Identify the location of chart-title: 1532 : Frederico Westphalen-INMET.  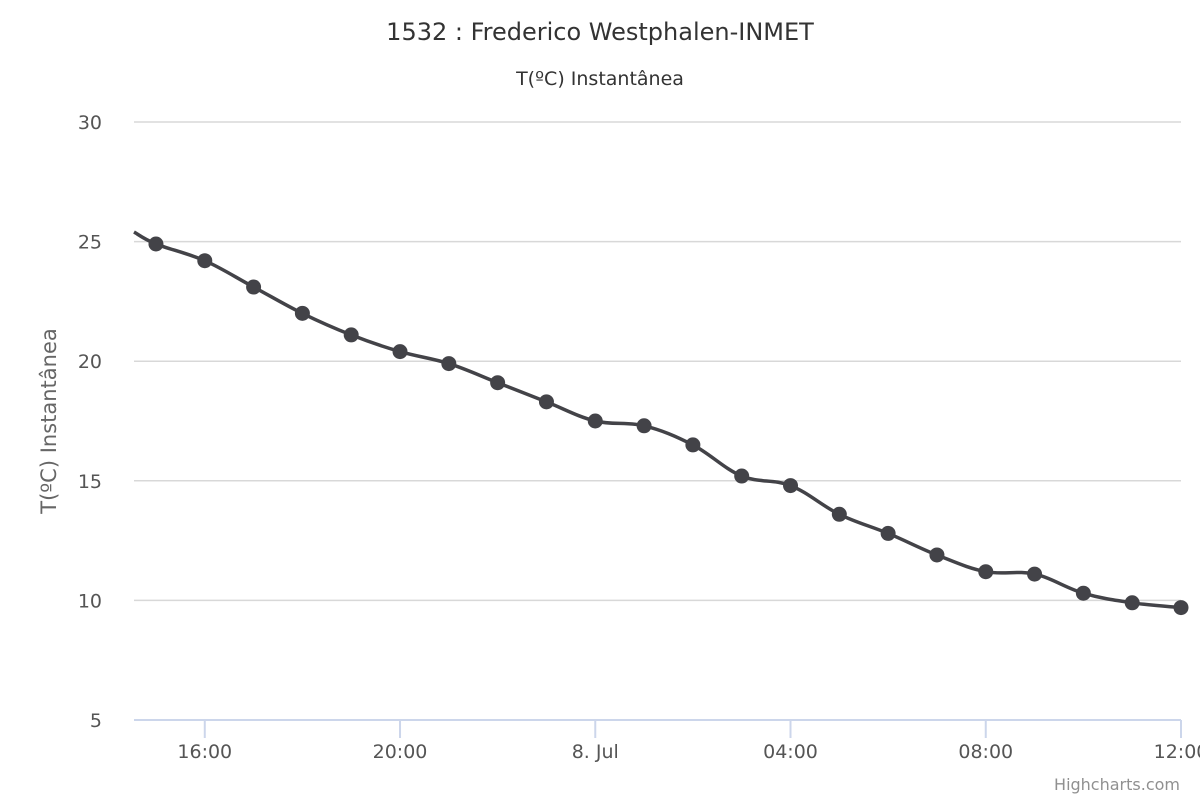
(600, 32).